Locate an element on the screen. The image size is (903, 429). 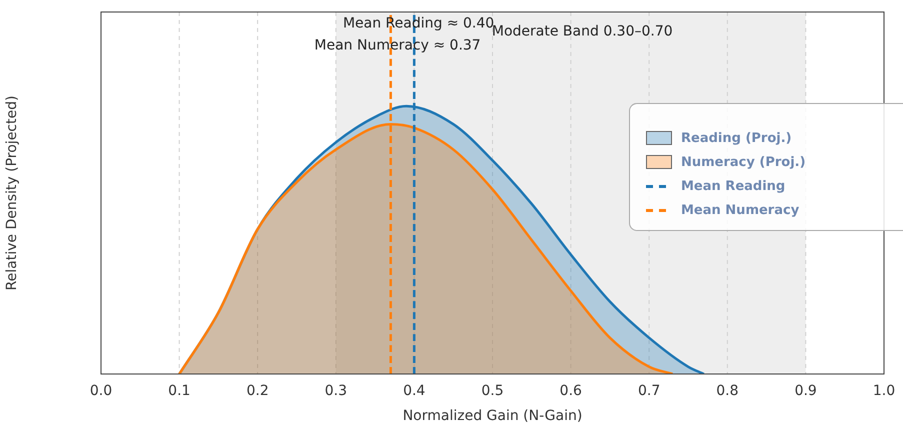
x-tick-label: 0.8 is located at coordinates (727, 391).